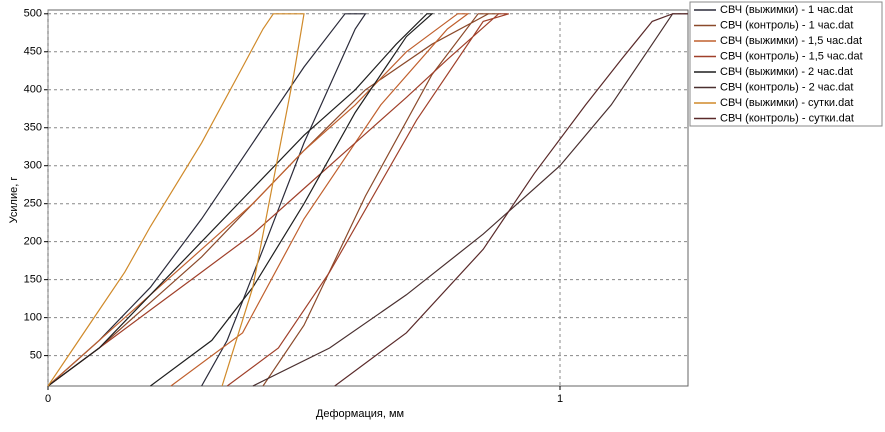 This screenshot has height=432, width=885. I want to click on x-axis-label: Деформация, мм, so click(360, 414).